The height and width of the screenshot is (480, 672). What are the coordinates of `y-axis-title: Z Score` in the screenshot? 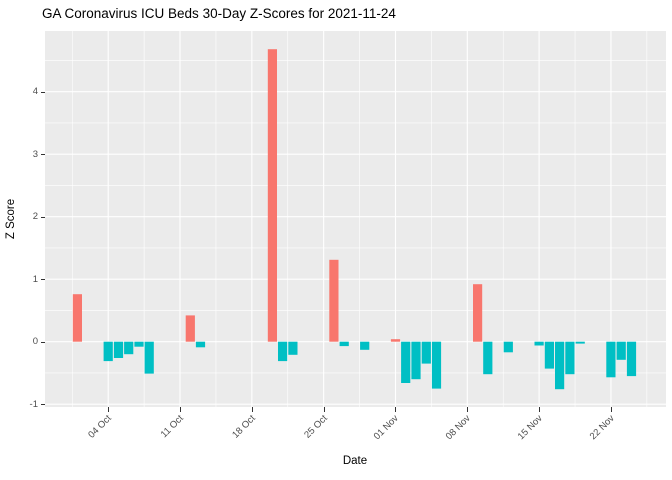 It's located at (11, 219).